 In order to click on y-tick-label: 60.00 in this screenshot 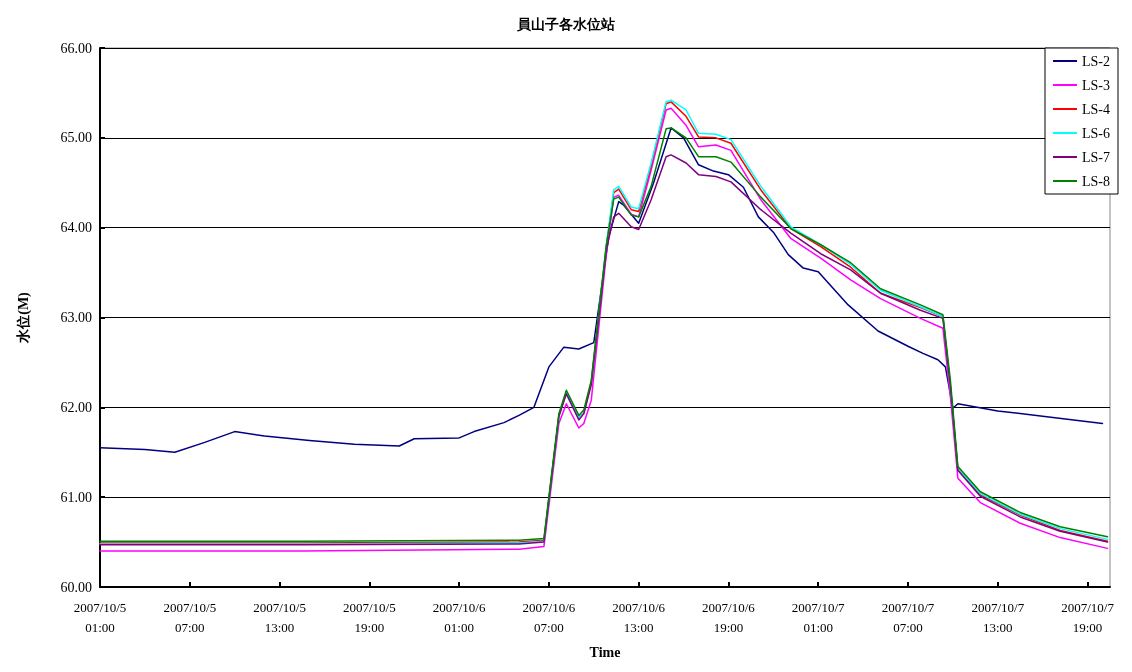, I will do `click(76, 587)`.